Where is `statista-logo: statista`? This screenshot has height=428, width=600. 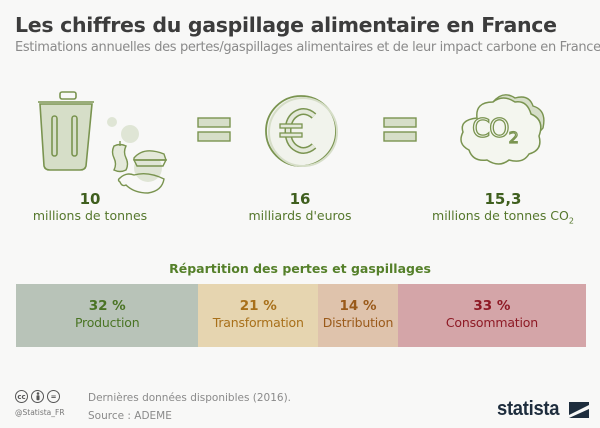 statista-logo: statista is located at coordinates (543, 409).